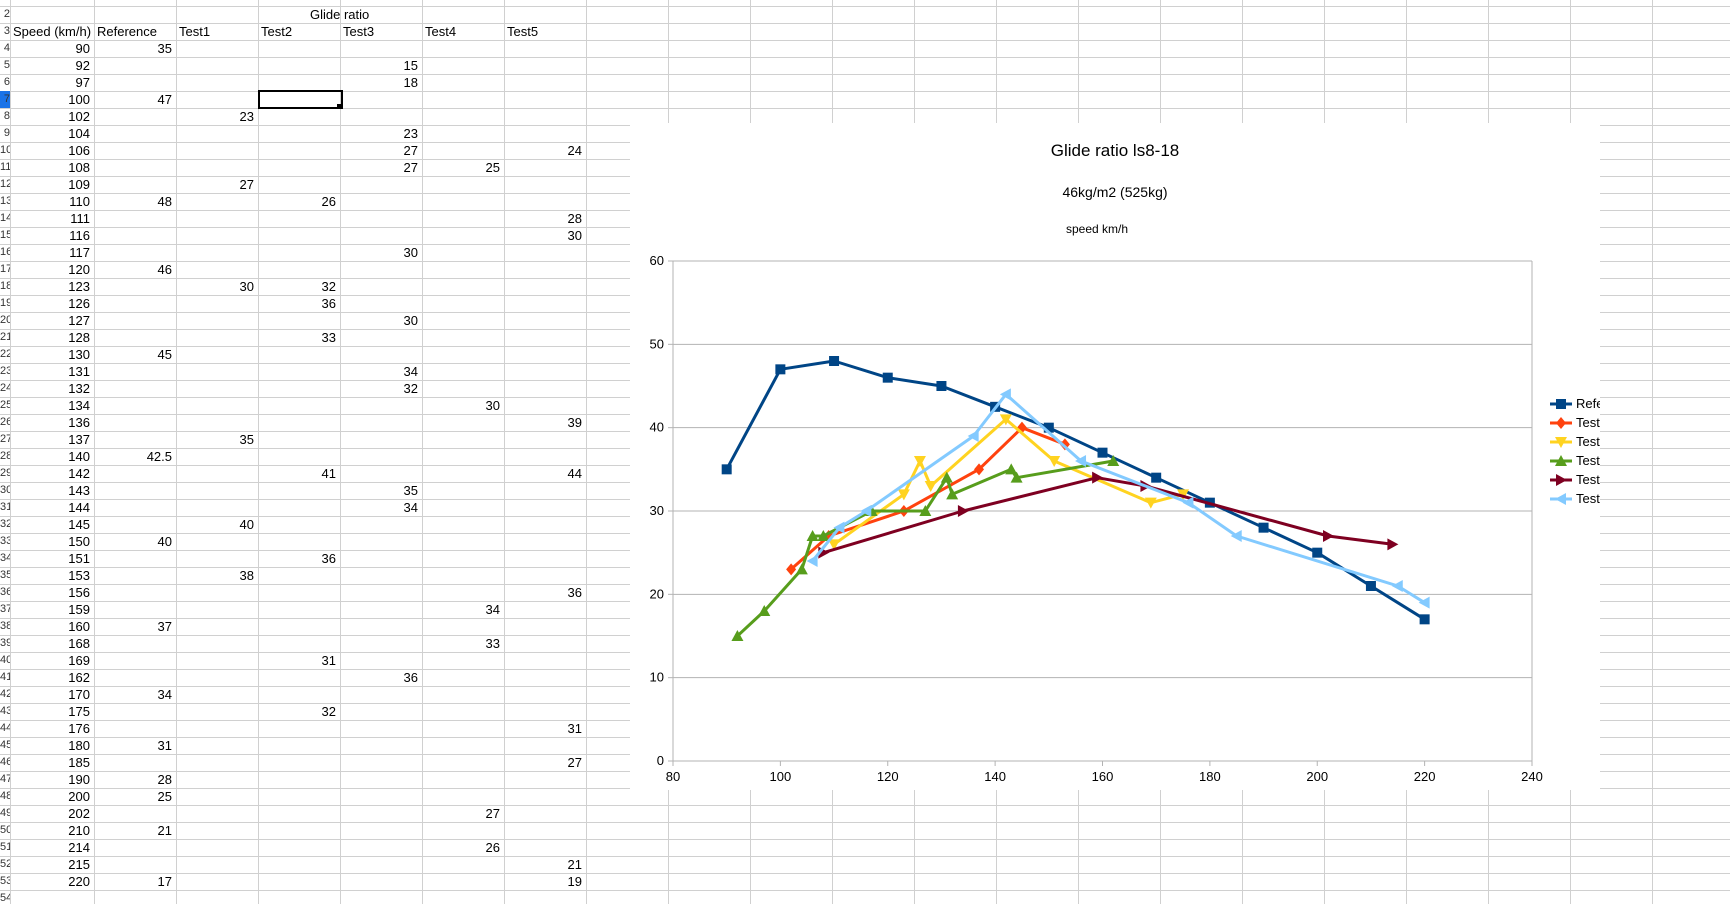 This screenshot has width=1730, height=907. I want to click on table-cell: 145, so click(79, 524).